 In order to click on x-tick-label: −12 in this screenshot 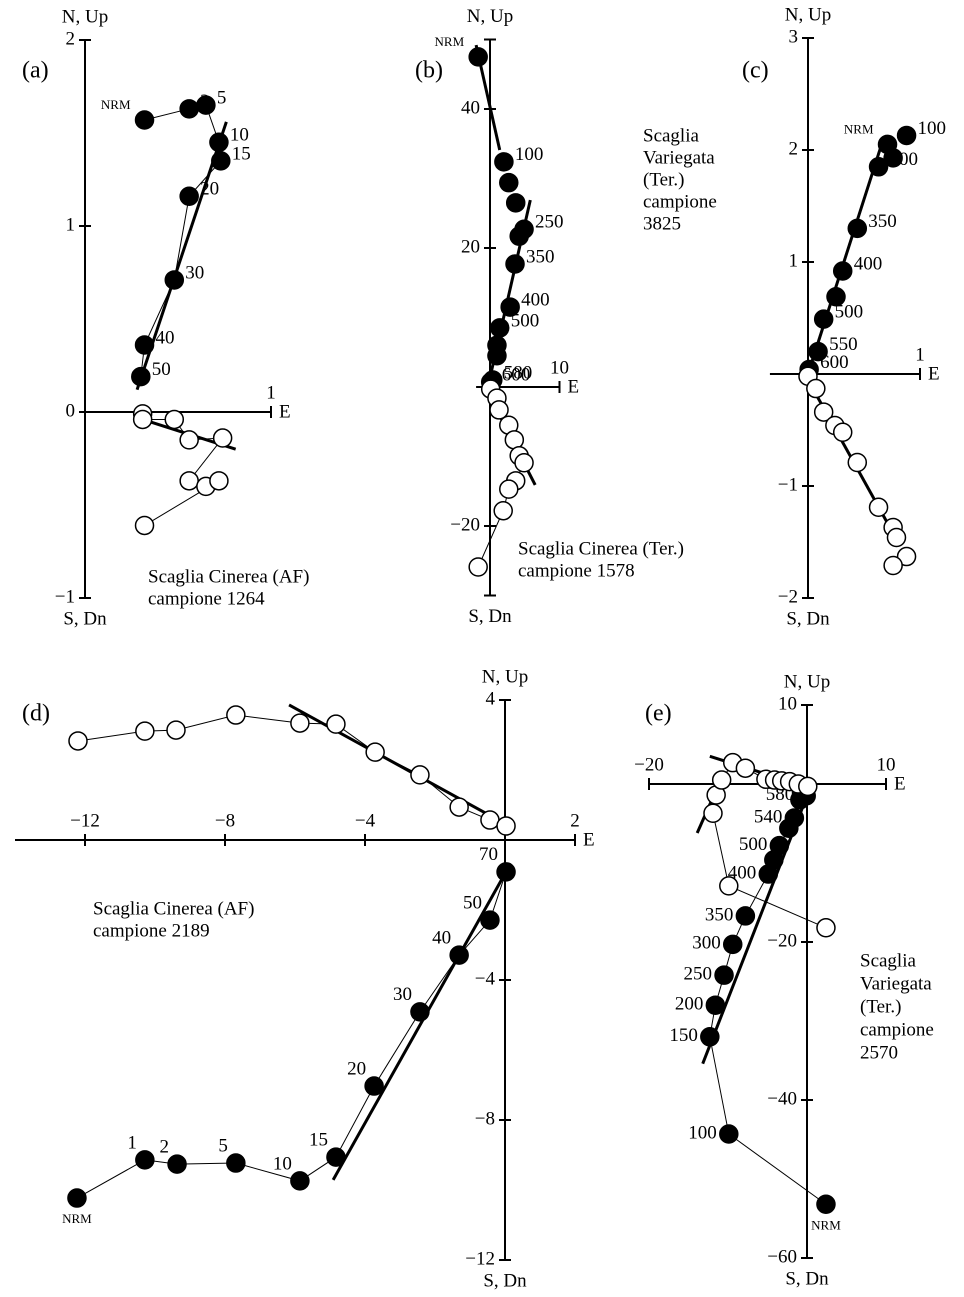, I will do `click(85, 820)`.